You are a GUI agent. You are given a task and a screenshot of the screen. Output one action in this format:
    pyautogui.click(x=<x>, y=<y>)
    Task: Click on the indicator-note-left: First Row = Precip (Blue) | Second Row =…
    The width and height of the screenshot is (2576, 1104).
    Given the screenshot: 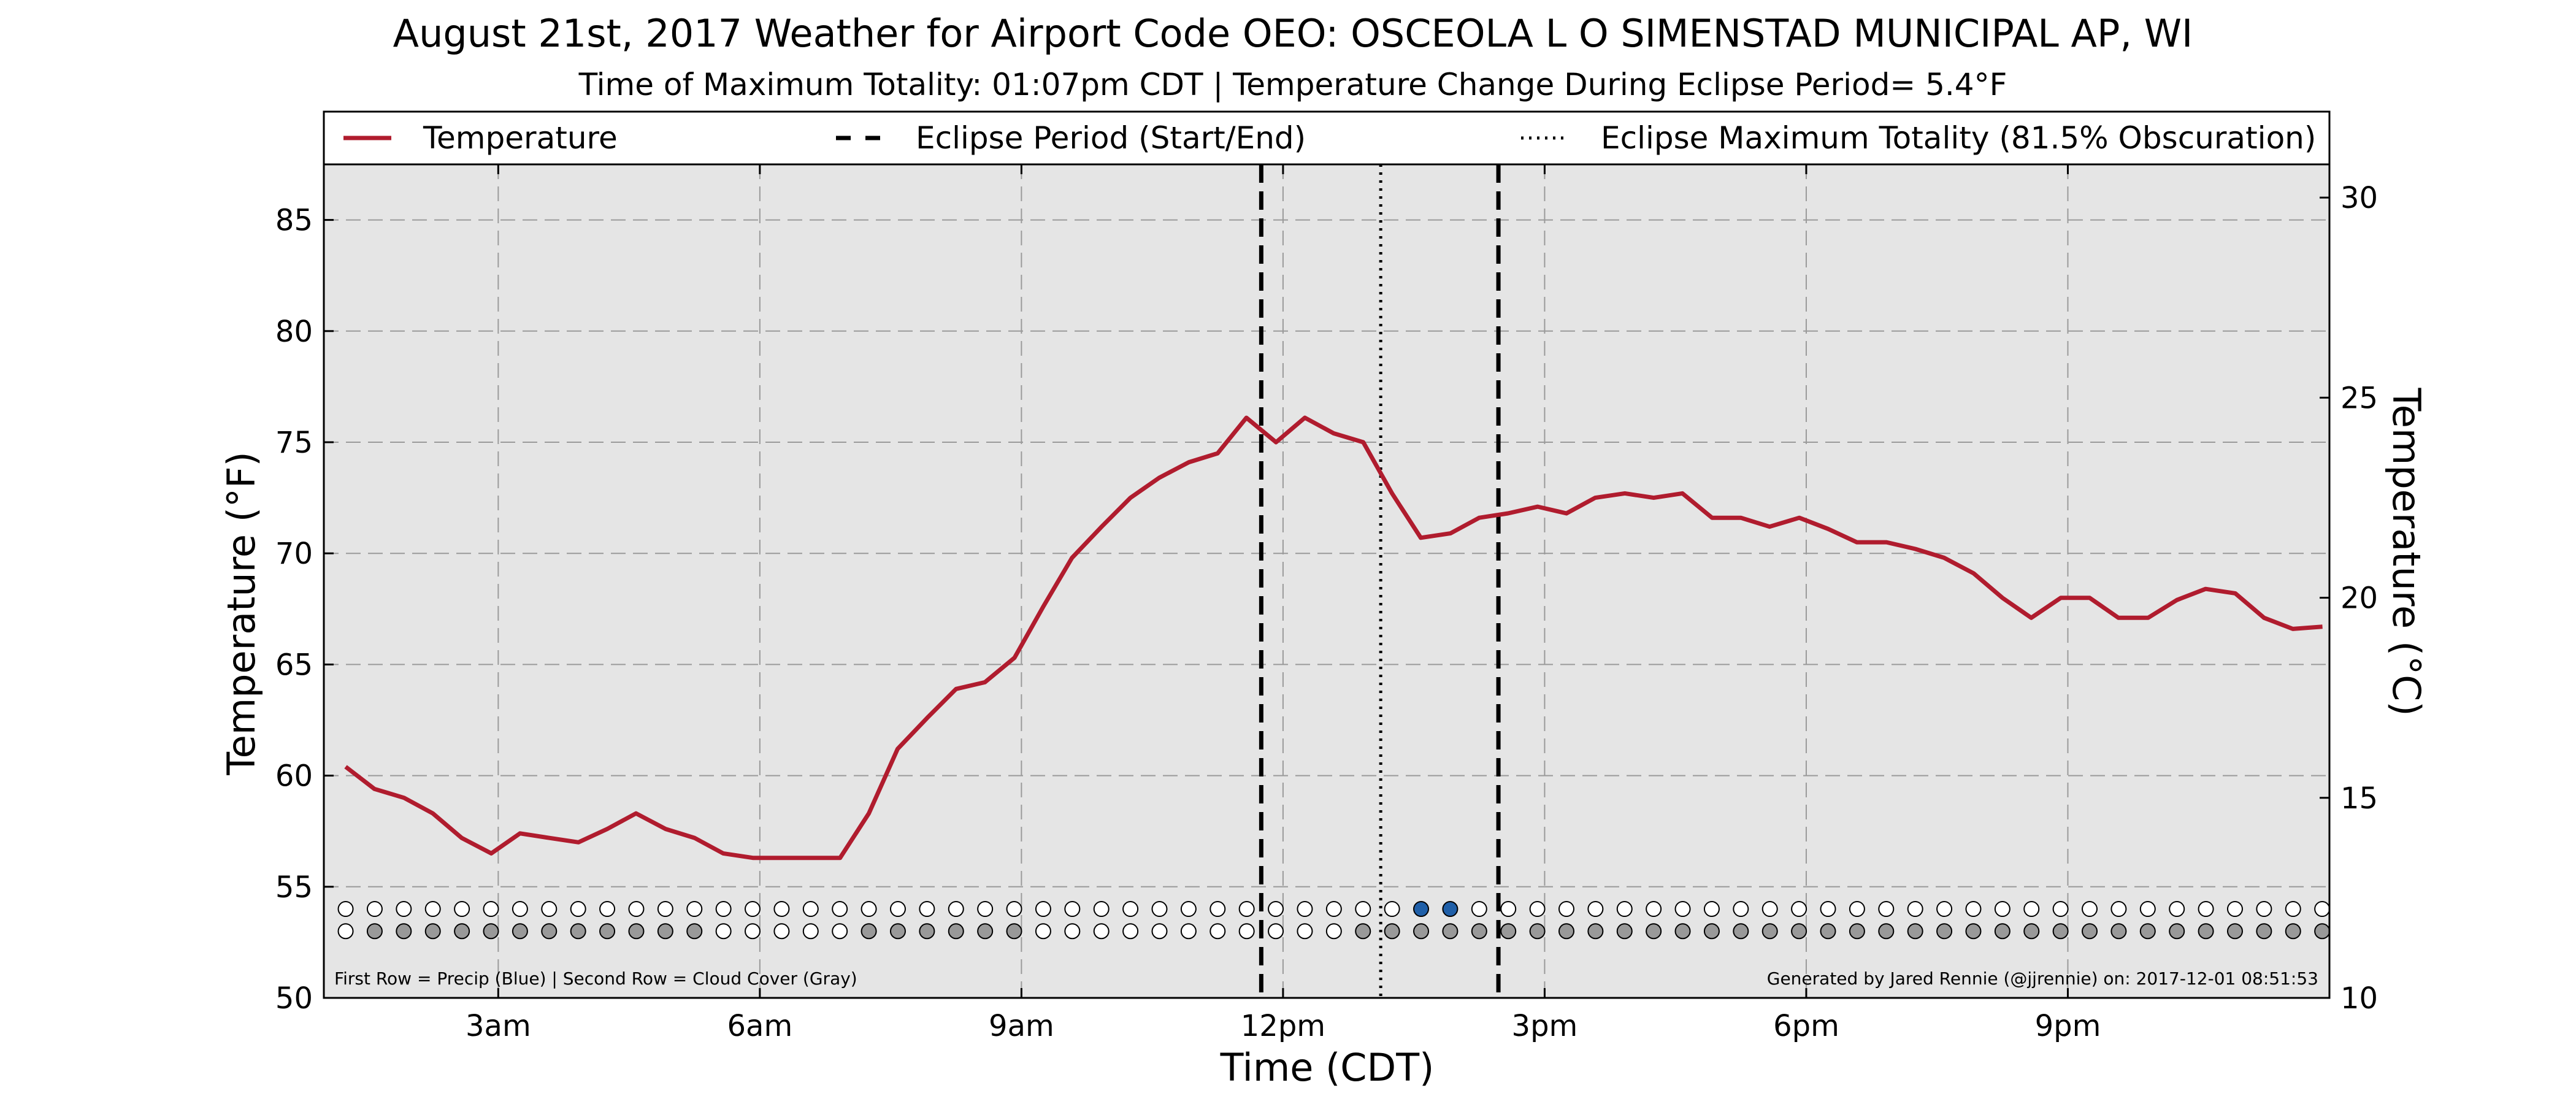 What is the action you would take?
    pyautogui.click(x=595, y=978)
    